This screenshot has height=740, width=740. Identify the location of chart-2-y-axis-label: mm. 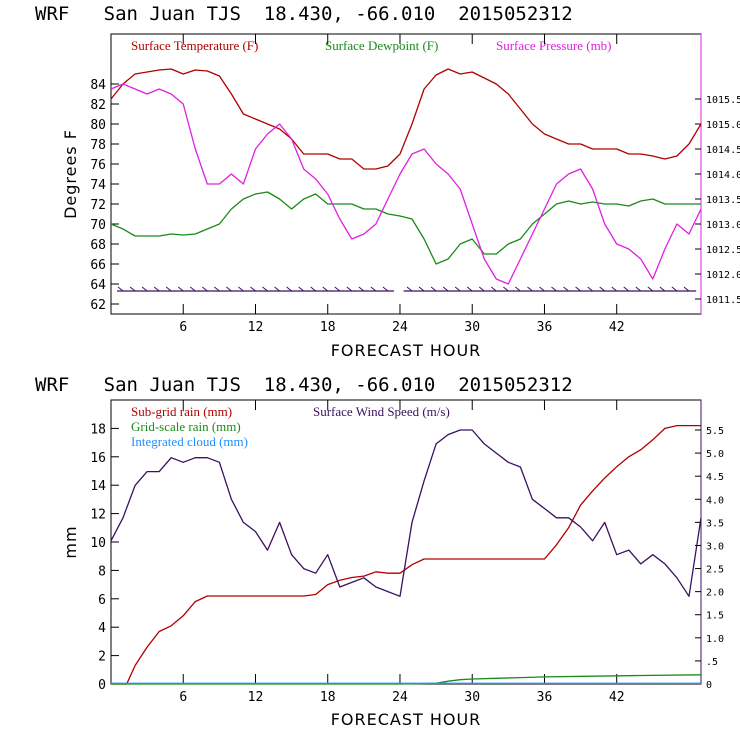
(70, 541).